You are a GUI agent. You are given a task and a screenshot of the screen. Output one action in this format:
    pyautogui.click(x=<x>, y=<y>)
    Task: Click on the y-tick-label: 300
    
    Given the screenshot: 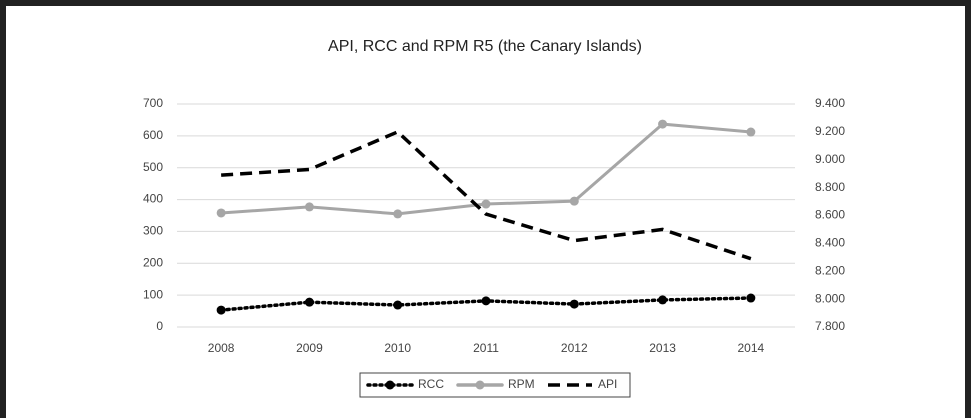 What is the action you would take?
    pyautogui.click(x=153, y=231)
    